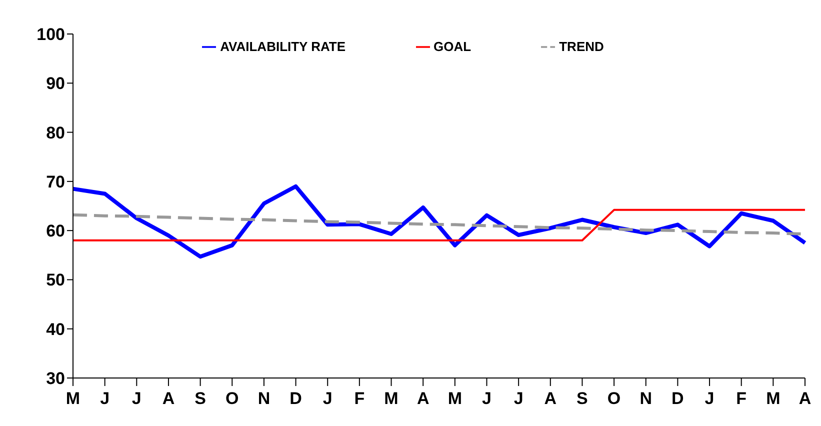  I want to click on y-tick-label: 30, so click(55, 378).